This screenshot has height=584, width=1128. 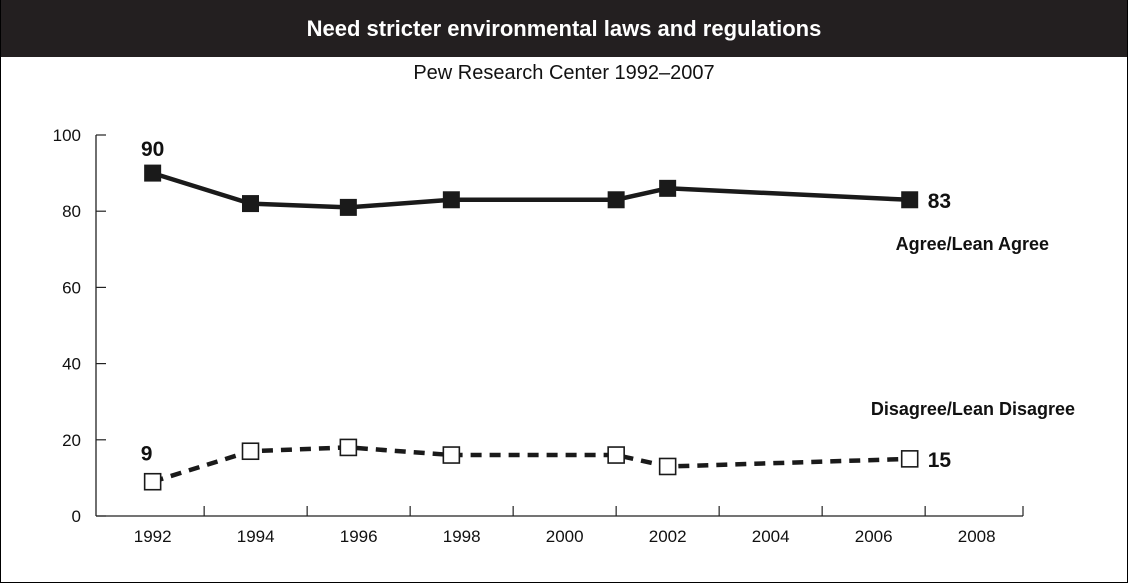 What do you see at coordinates (977, 536) in the screenshot?
I see `x-tick-label: 2008` at bounding box center [977, 536].